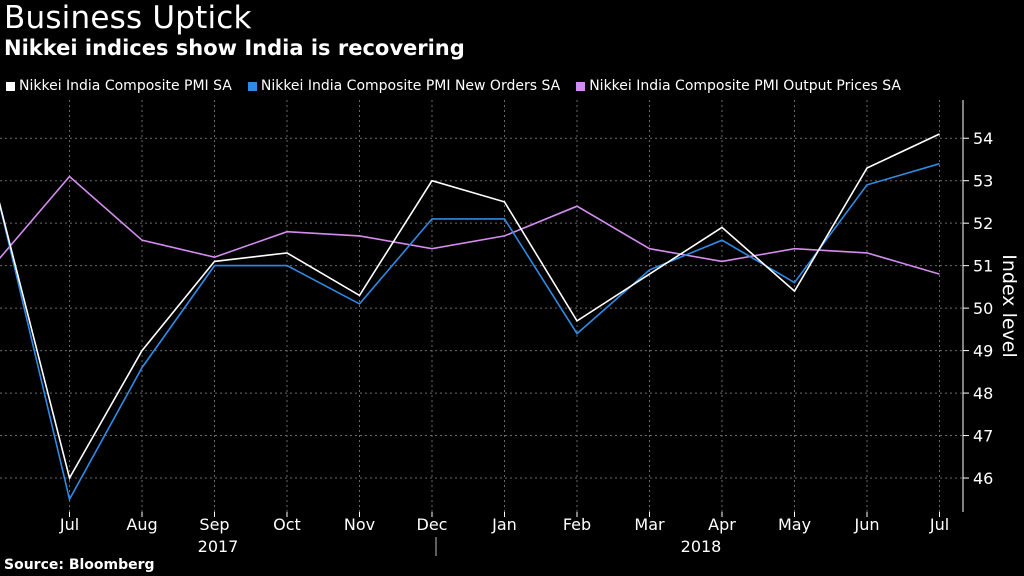 The image size is (1024, 576). I want to click on legend-swatch-output-prices, so click(581, 86).